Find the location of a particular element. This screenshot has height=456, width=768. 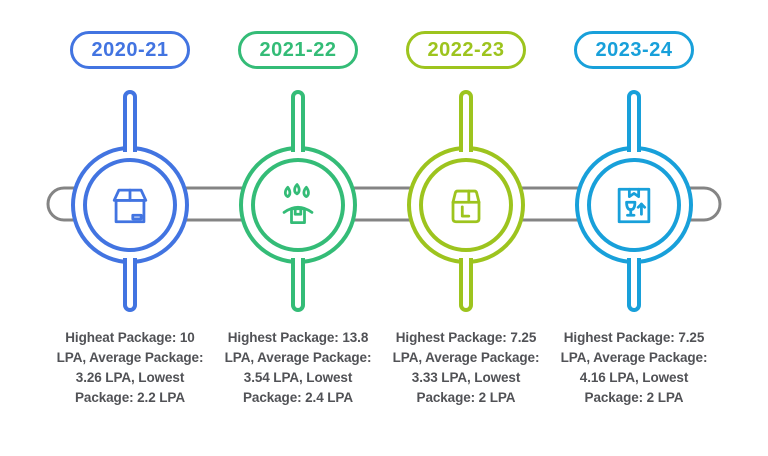

year-badge: 2021-22 is located at coordinates (298, 50).